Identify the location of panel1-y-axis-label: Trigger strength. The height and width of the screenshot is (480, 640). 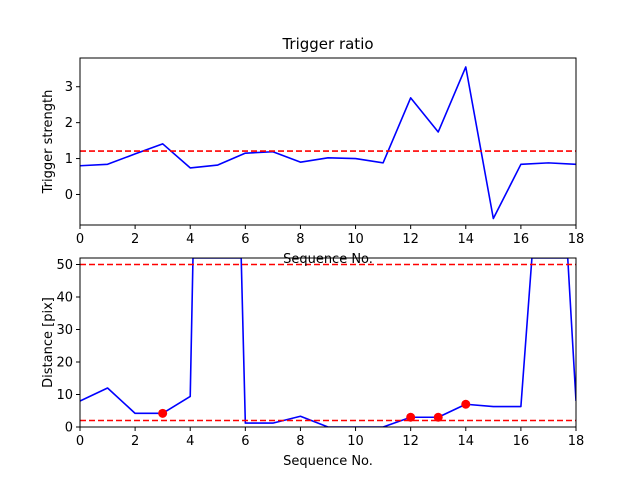
(48, 142).